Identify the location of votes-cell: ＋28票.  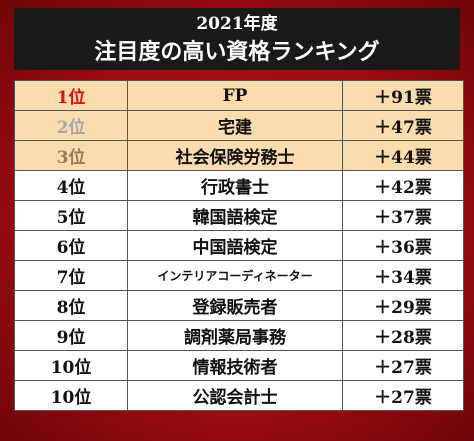
(403, 335).